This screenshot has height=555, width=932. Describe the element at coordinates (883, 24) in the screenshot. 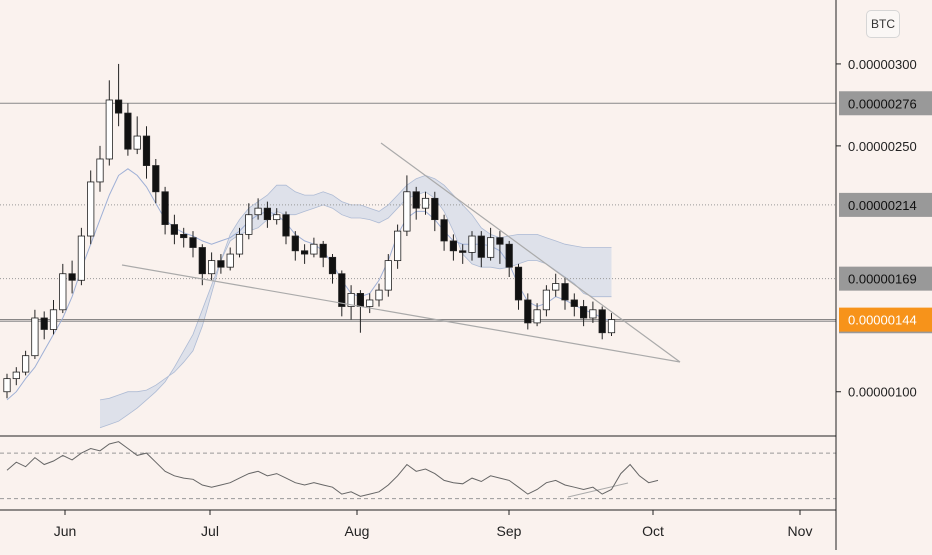

I see `currency-badge: BTC` at that location.